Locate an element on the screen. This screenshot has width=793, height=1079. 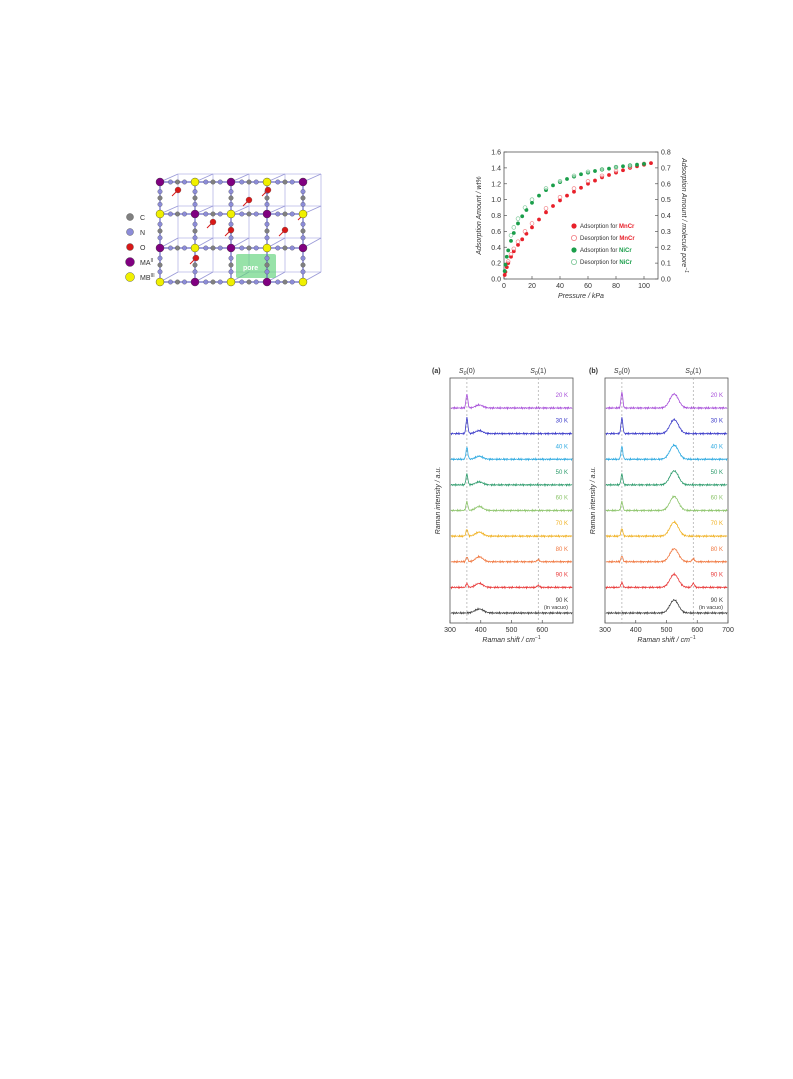
spectrum-note: (in vacuo) is located at coordinates (711, 608).